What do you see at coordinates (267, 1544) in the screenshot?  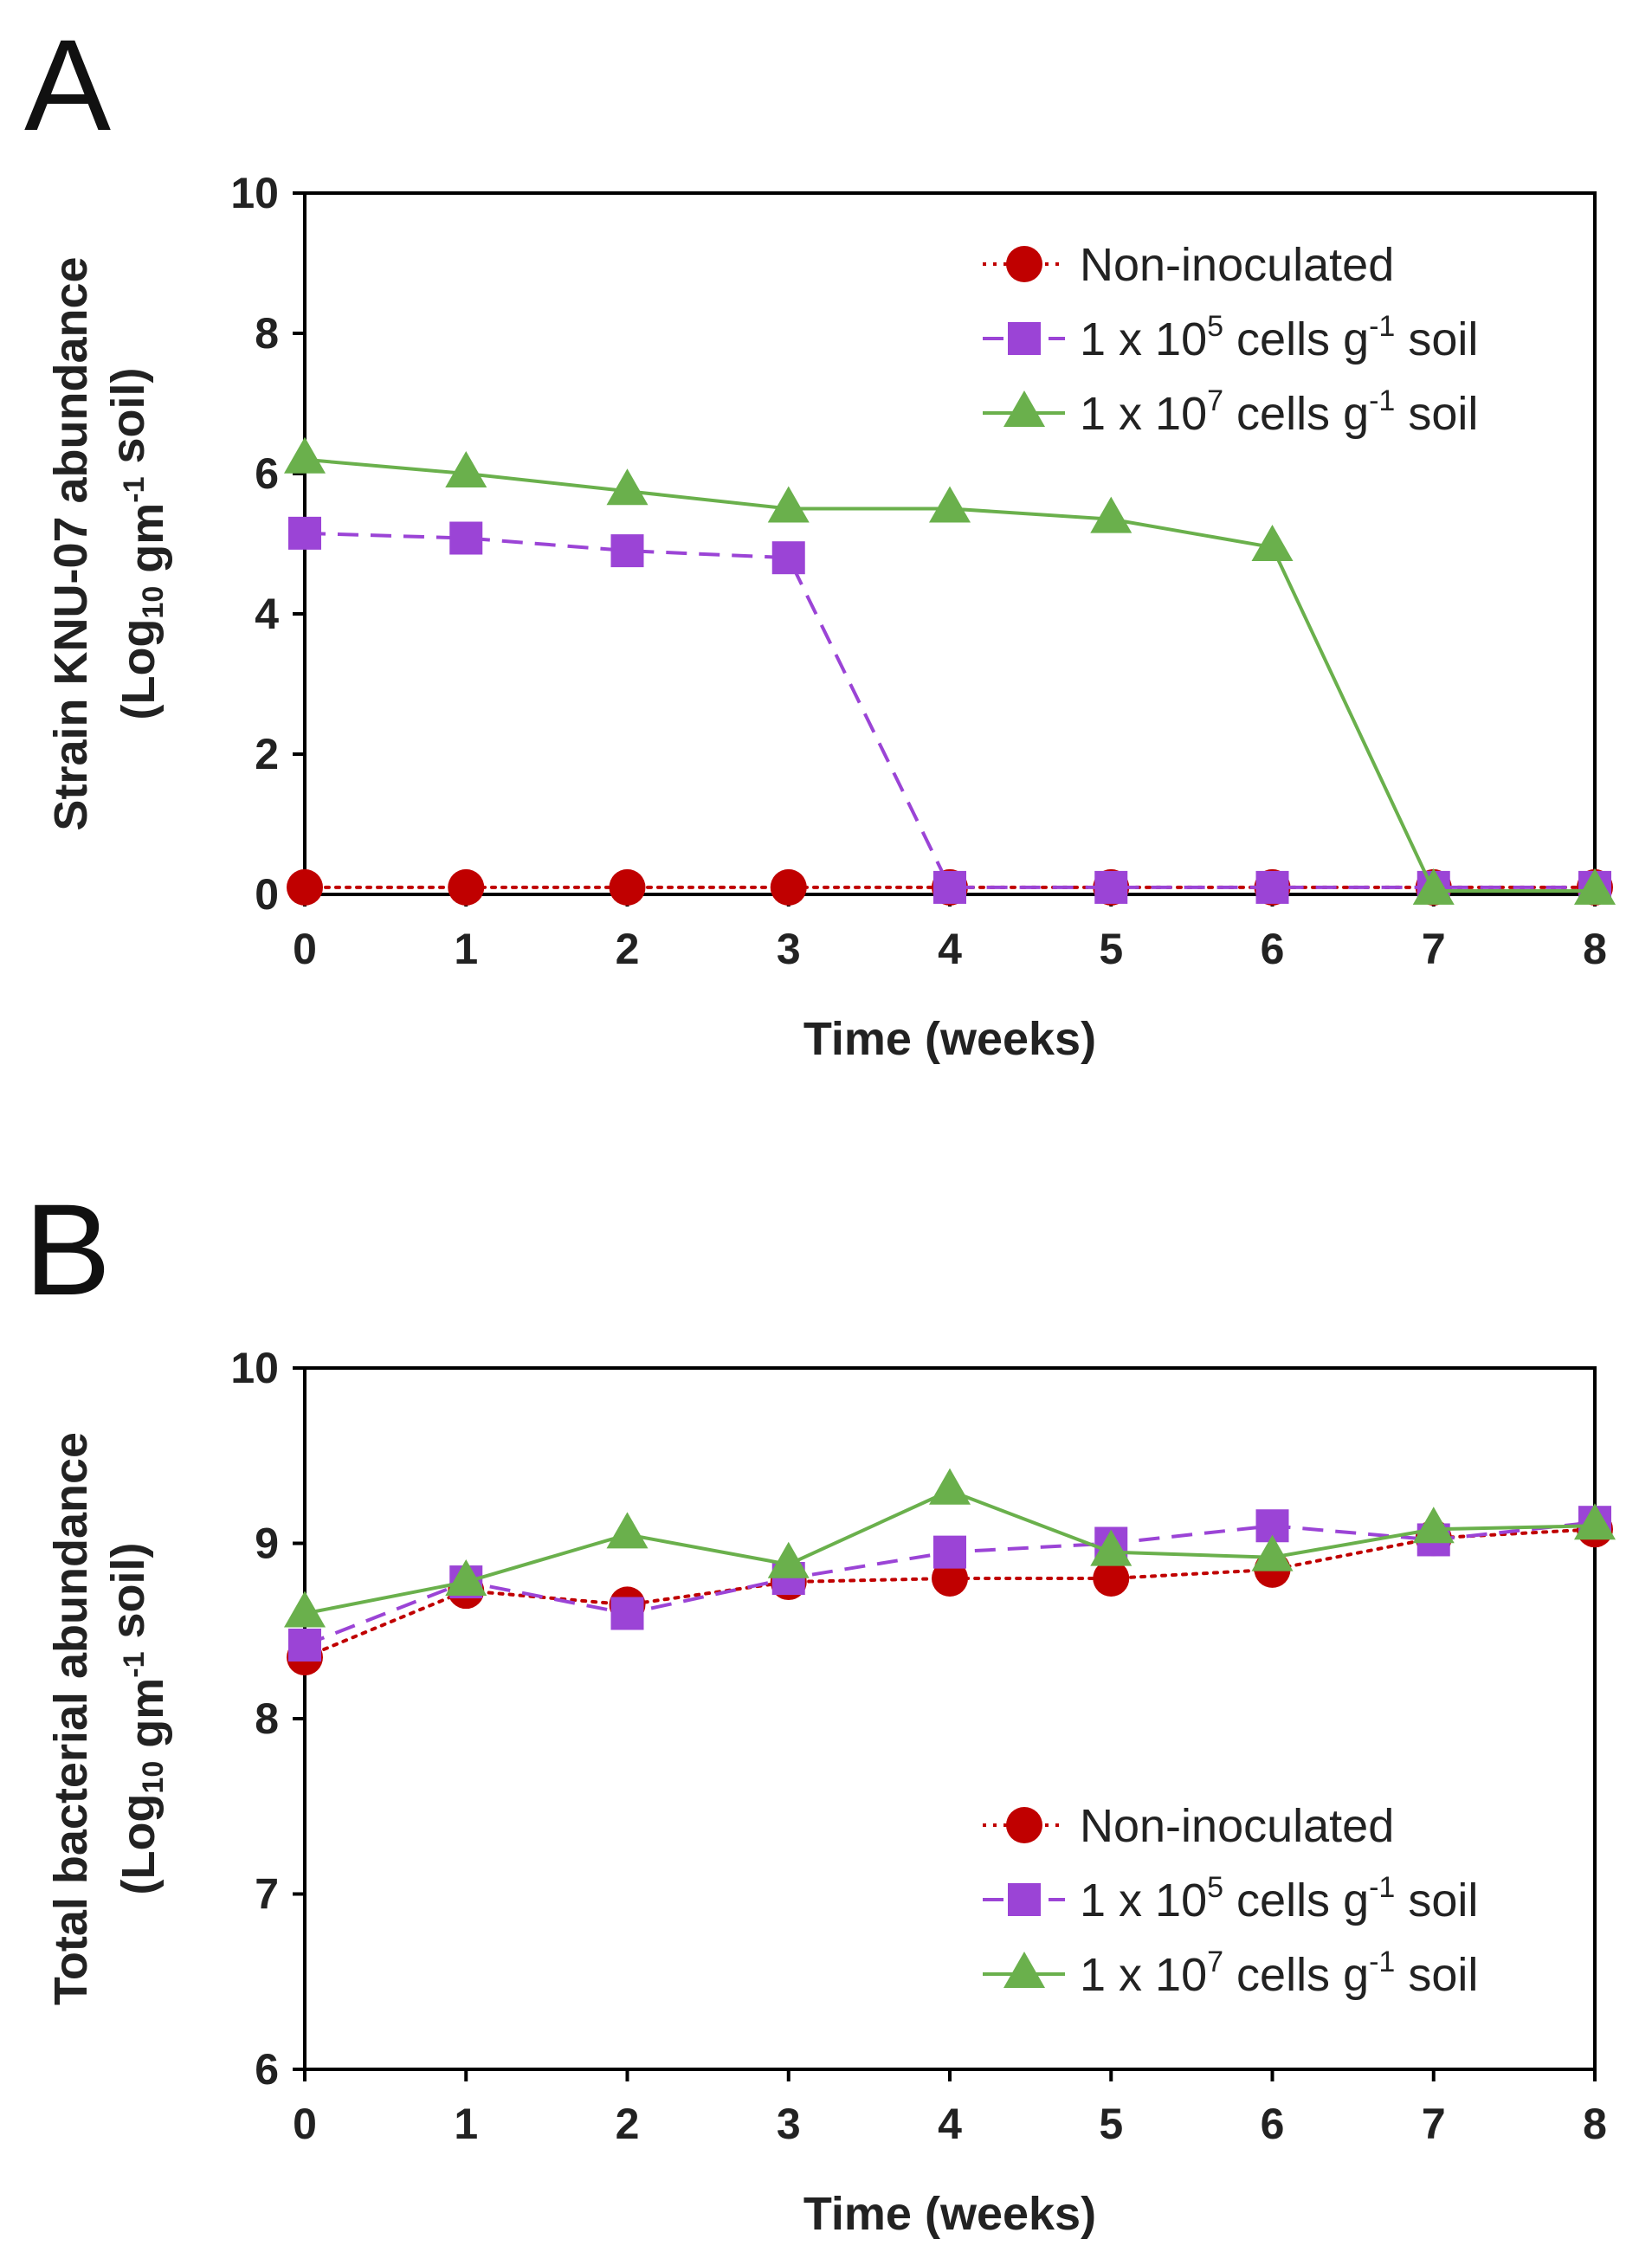 I see `y-tick-label: 9` at bounding box center [267, 1544].